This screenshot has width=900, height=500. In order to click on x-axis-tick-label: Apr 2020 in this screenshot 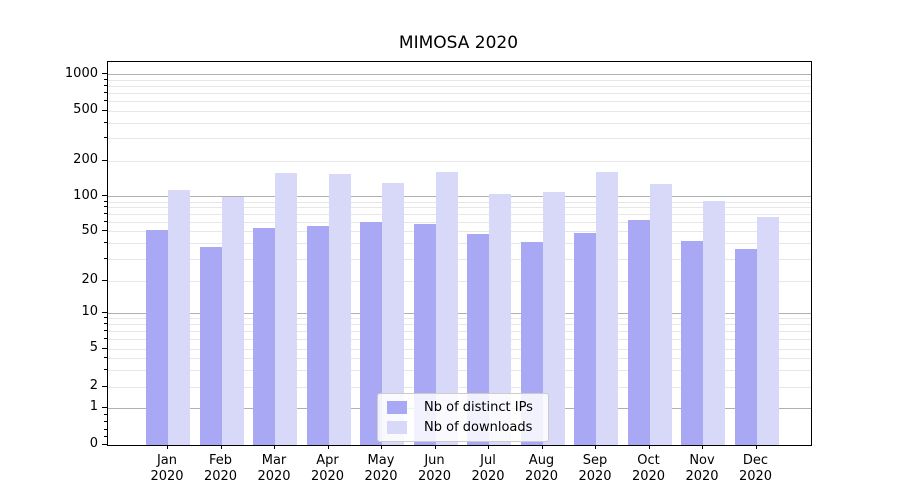, I will do `click(328, 469)`.